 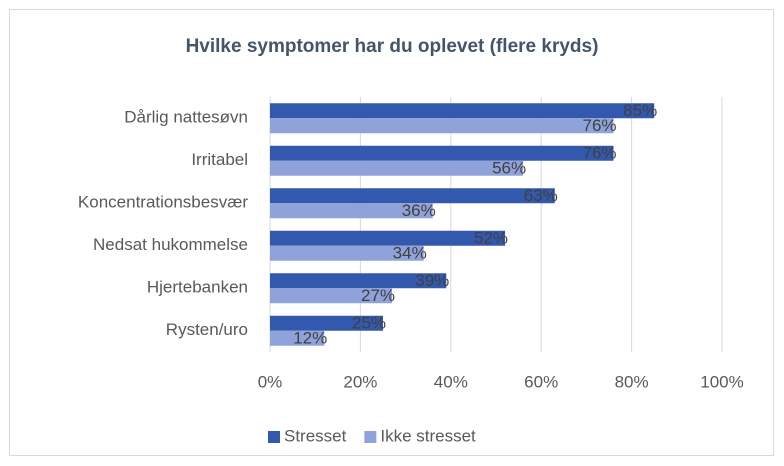 What do you see at coordinates (632, 381) in the screenshot?
I see `x-tick-label: 80%` at bounding box center [632, 381].